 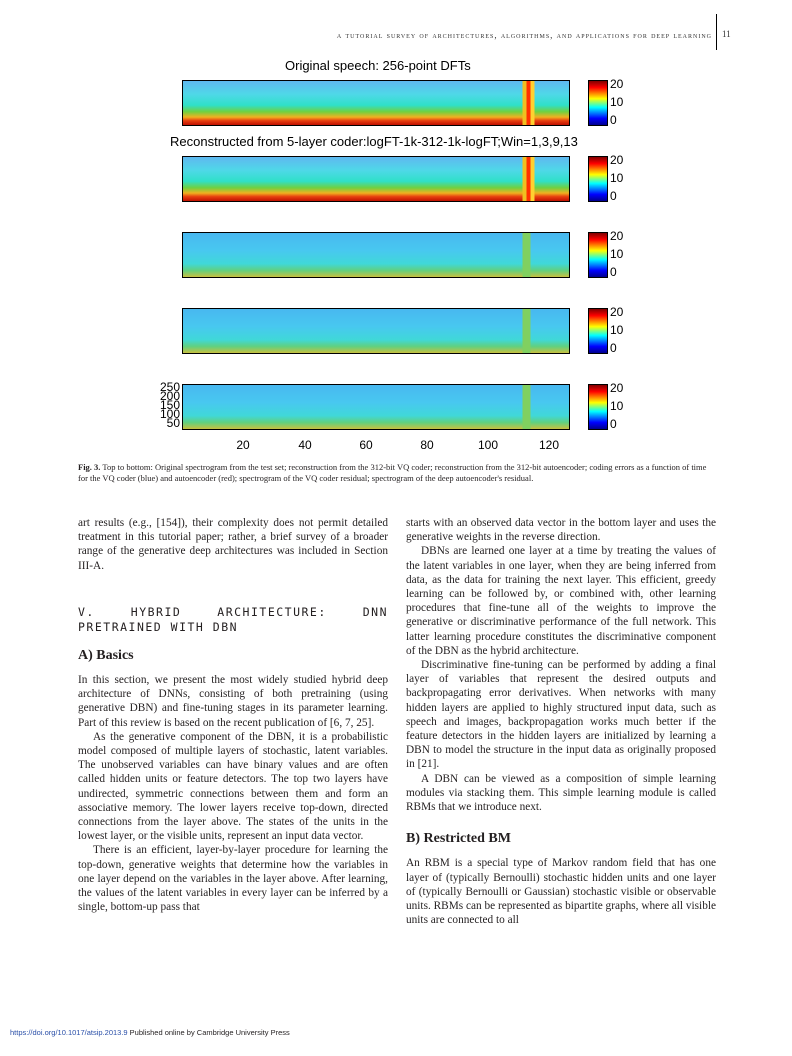 What do you see at coordinates (89, 467) in the screenshot?
I see `caption-label: Fig. 3.` at bounding box center [89, 467].